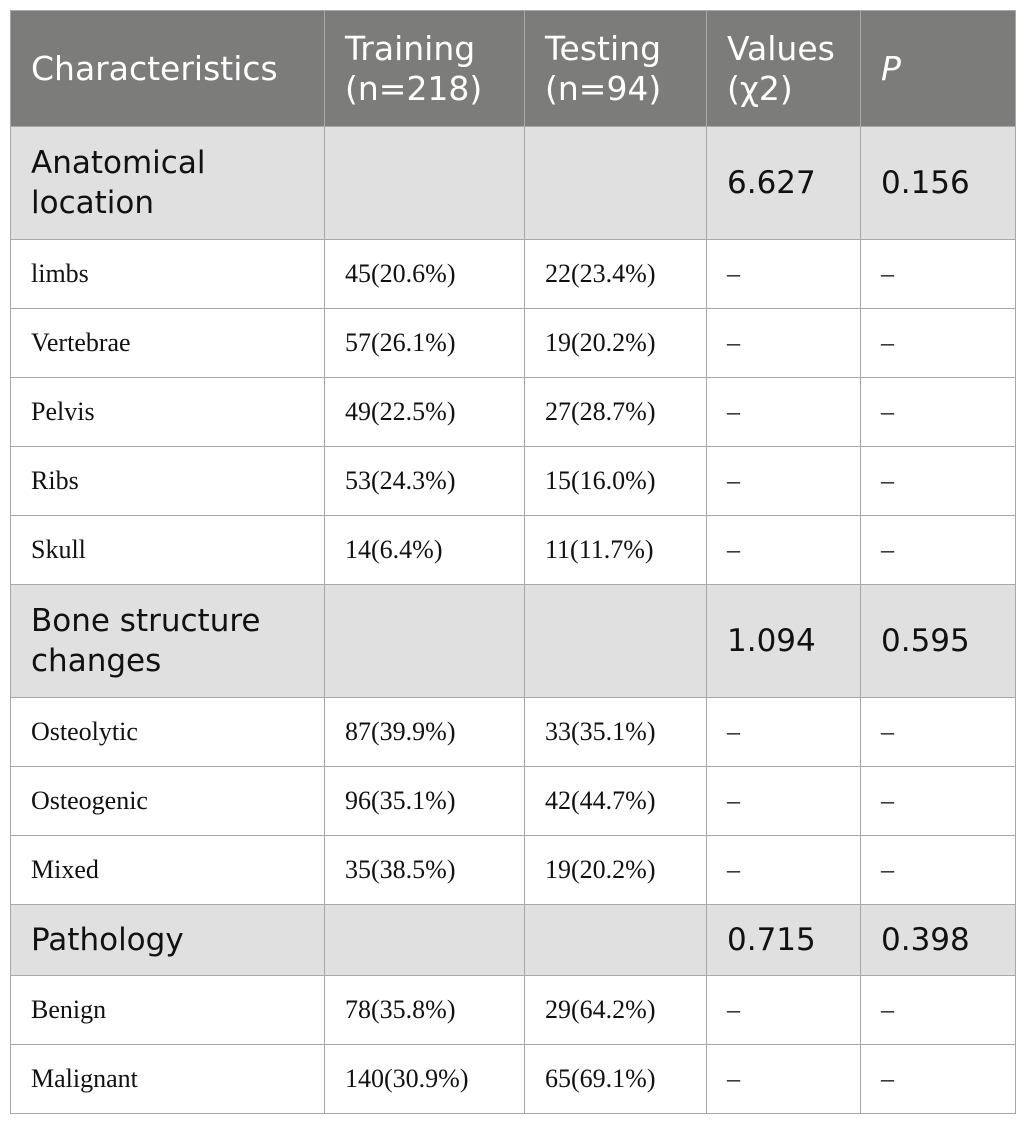 This screenshot has height=1127, width=1025. I want to click on row-testing: 65(69.1%), so click(615, 1079).